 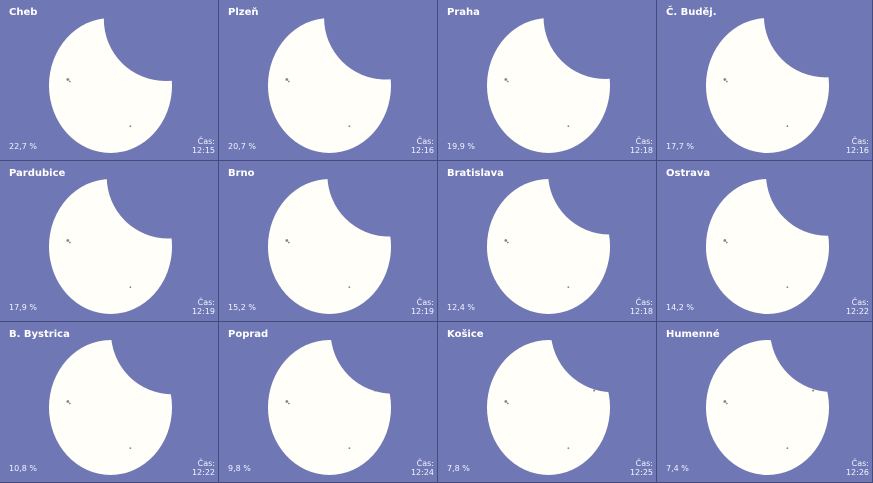 I want to click on eclipse-tile: Poprad 9,8 % Čas: 12:24, so click(x=328, y=402).